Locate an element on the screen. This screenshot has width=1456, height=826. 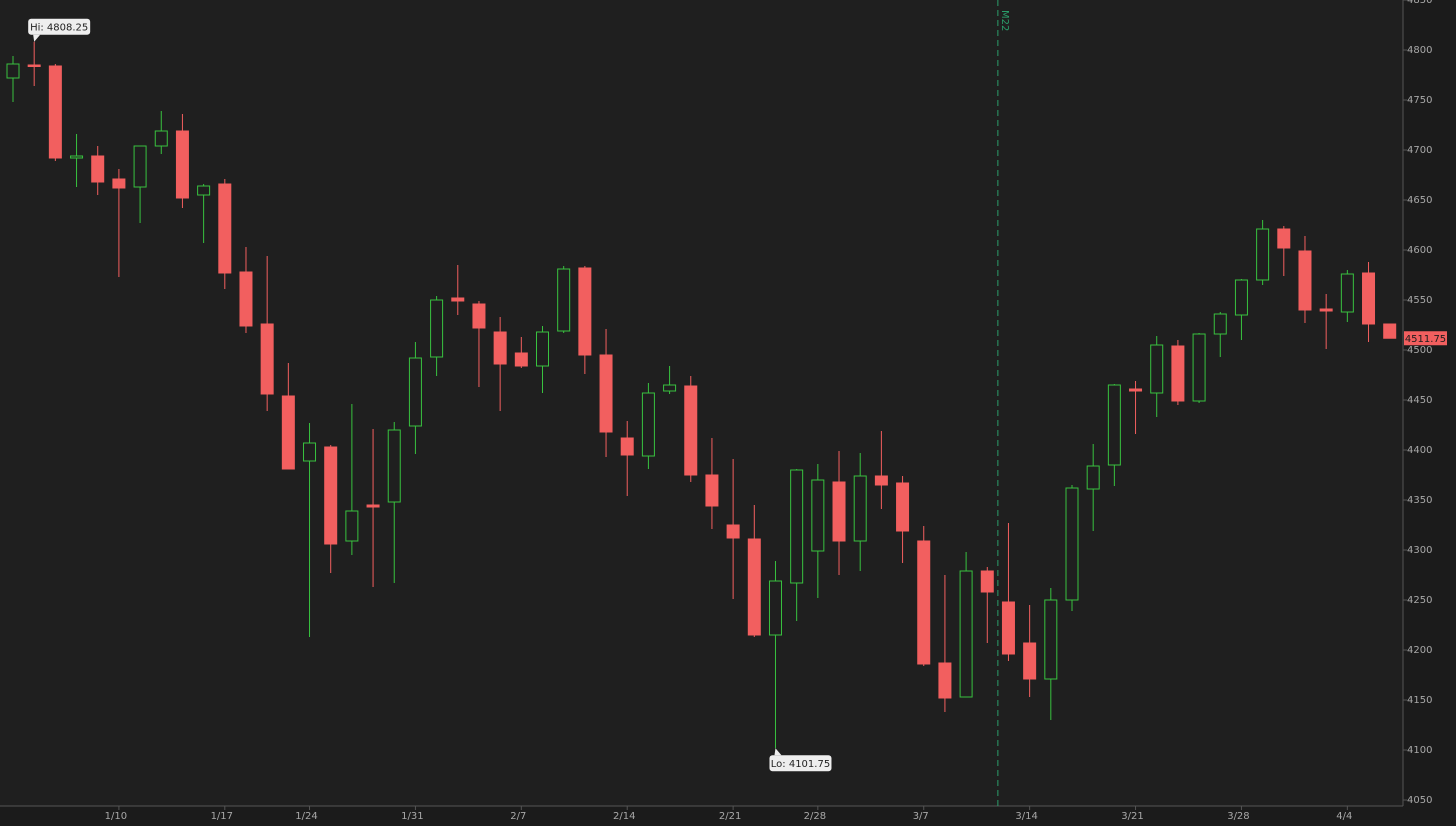
x-tick-label: 3/28 is located at coordinates (1238, 816).